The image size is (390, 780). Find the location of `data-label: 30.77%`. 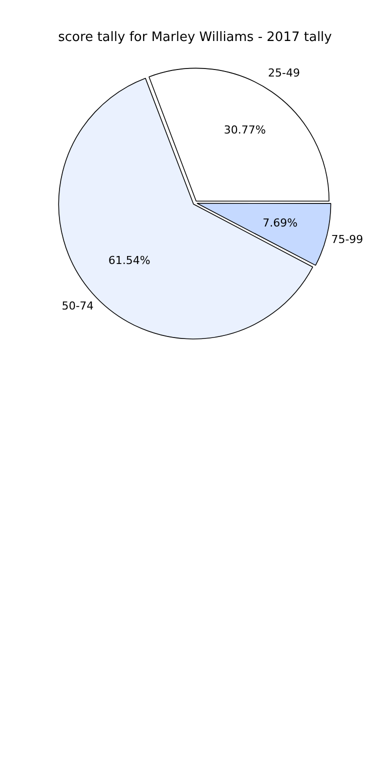

data-label: 30.77% is located at coordinates (245, 130).